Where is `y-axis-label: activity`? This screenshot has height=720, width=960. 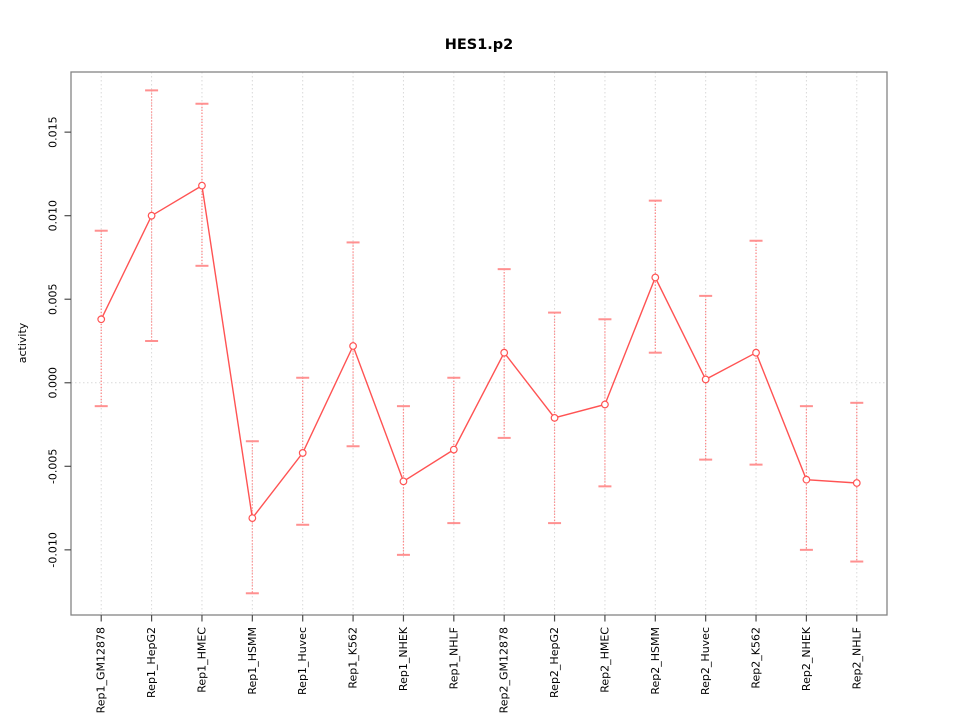 y-axis-label: activity is located at coordinates (22, 342).